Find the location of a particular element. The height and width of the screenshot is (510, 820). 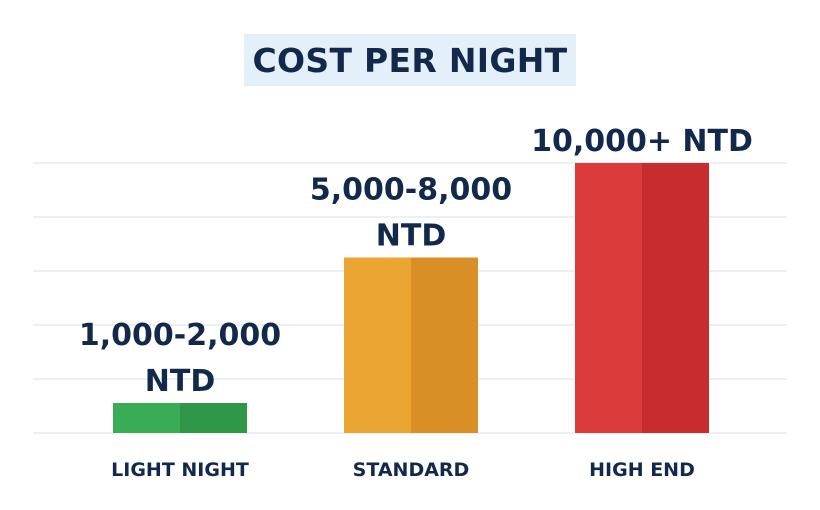

category-label: STANDARD is located at coordinates (411, 470).